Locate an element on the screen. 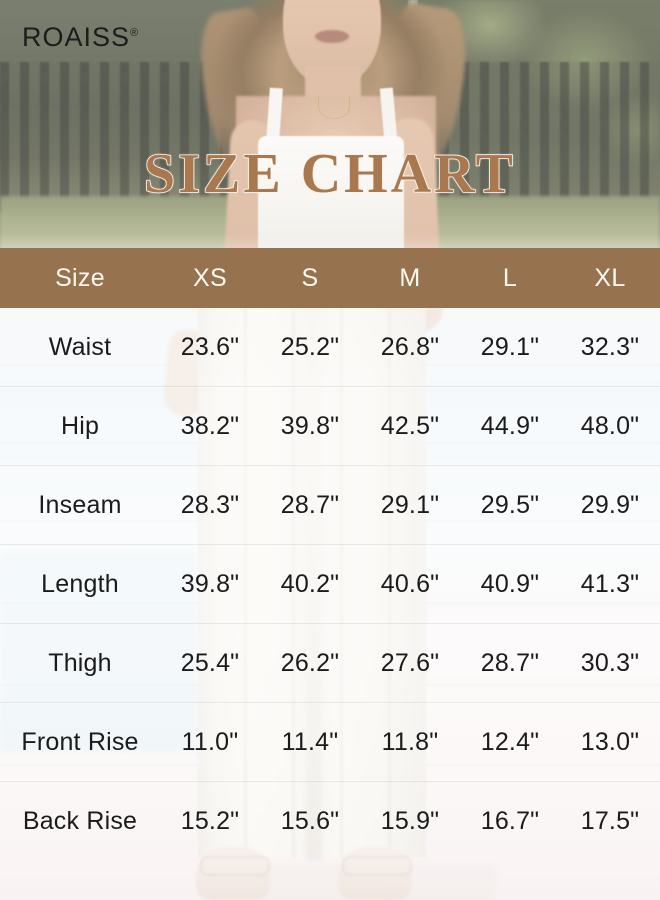 This screenshot has height=900, width=660. table-row: Inseam 28.3" 28.7" 29.1" 29.5" 29.9" is located at coordinates (330, 505).